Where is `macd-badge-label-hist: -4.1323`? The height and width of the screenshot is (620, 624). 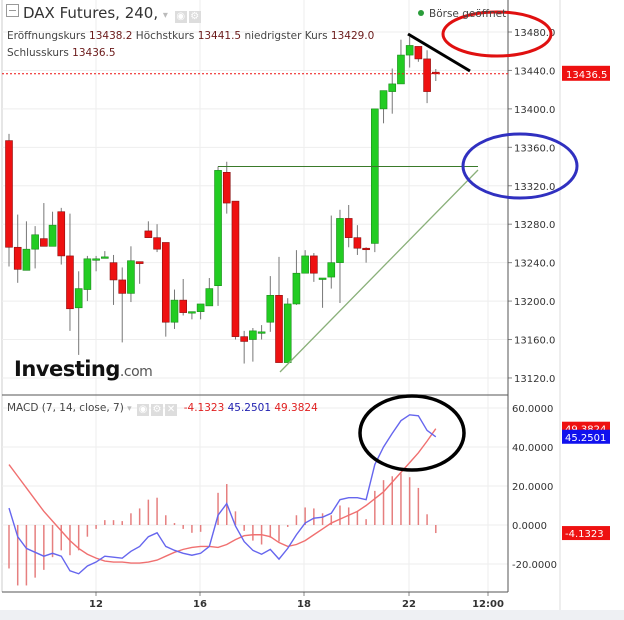
macd-badge-label-hist: -4.1323 is located at coordinates (584, 534).